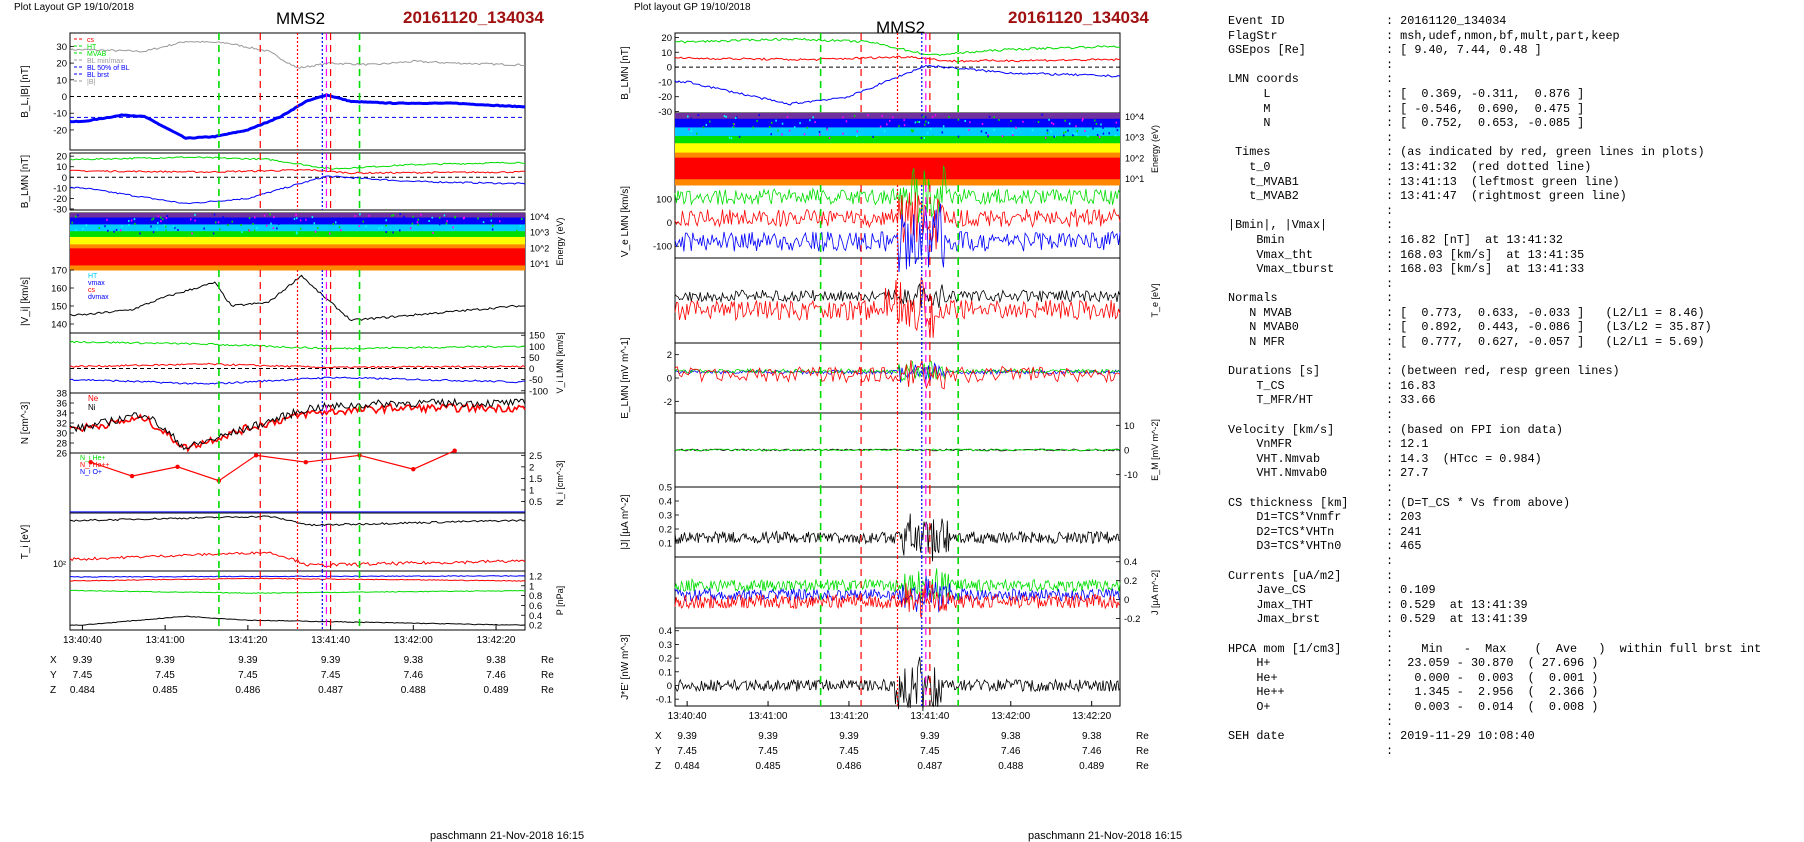 The image size is (1804, 842). I want to click on middle-panel-frame, so click(897, 667).